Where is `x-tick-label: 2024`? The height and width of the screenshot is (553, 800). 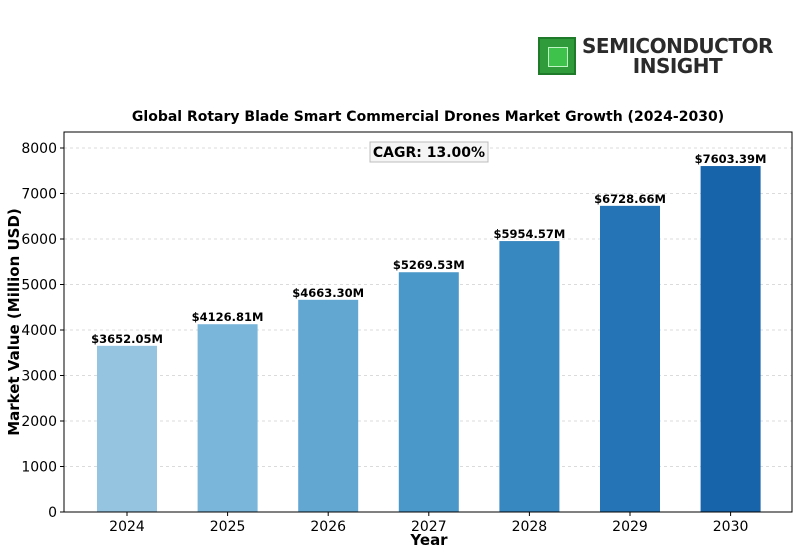 x-tick-label: 2024 is located at coordinates (127, 527).